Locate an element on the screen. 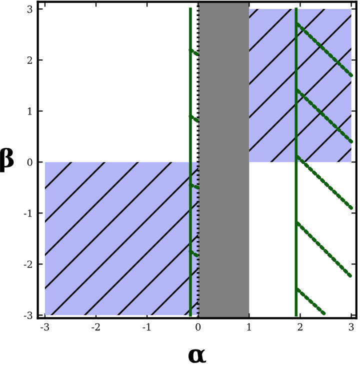 The image size is (360, 370). y-tick-label: -2 is located at coordinates (28, 264).